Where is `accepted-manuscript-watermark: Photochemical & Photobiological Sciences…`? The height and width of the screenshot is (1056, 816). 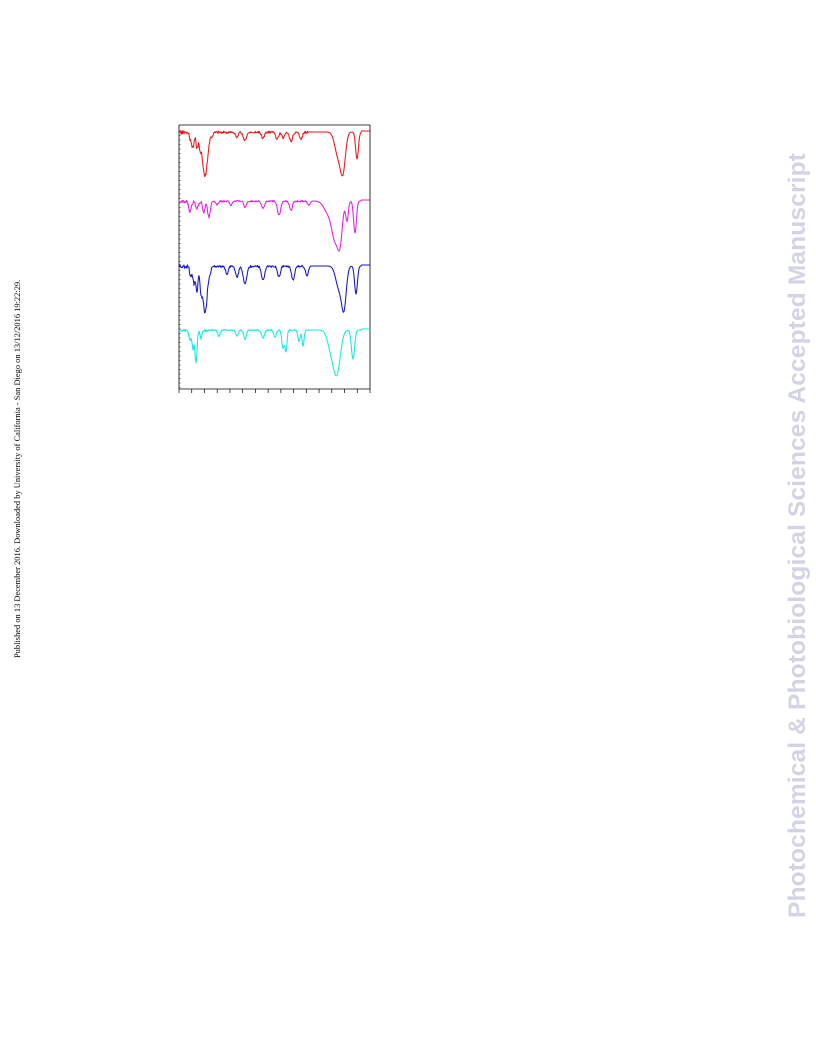 accepted-manuscript-watermark: Photochemical & Photobiological Sciences… is located at coordinates (797, 535).